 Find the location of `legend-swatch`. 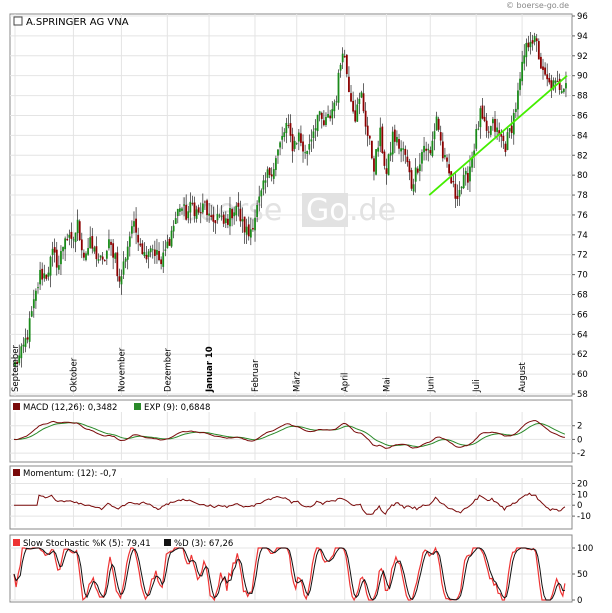

legend-swatch is located at coordinates (18, 21).